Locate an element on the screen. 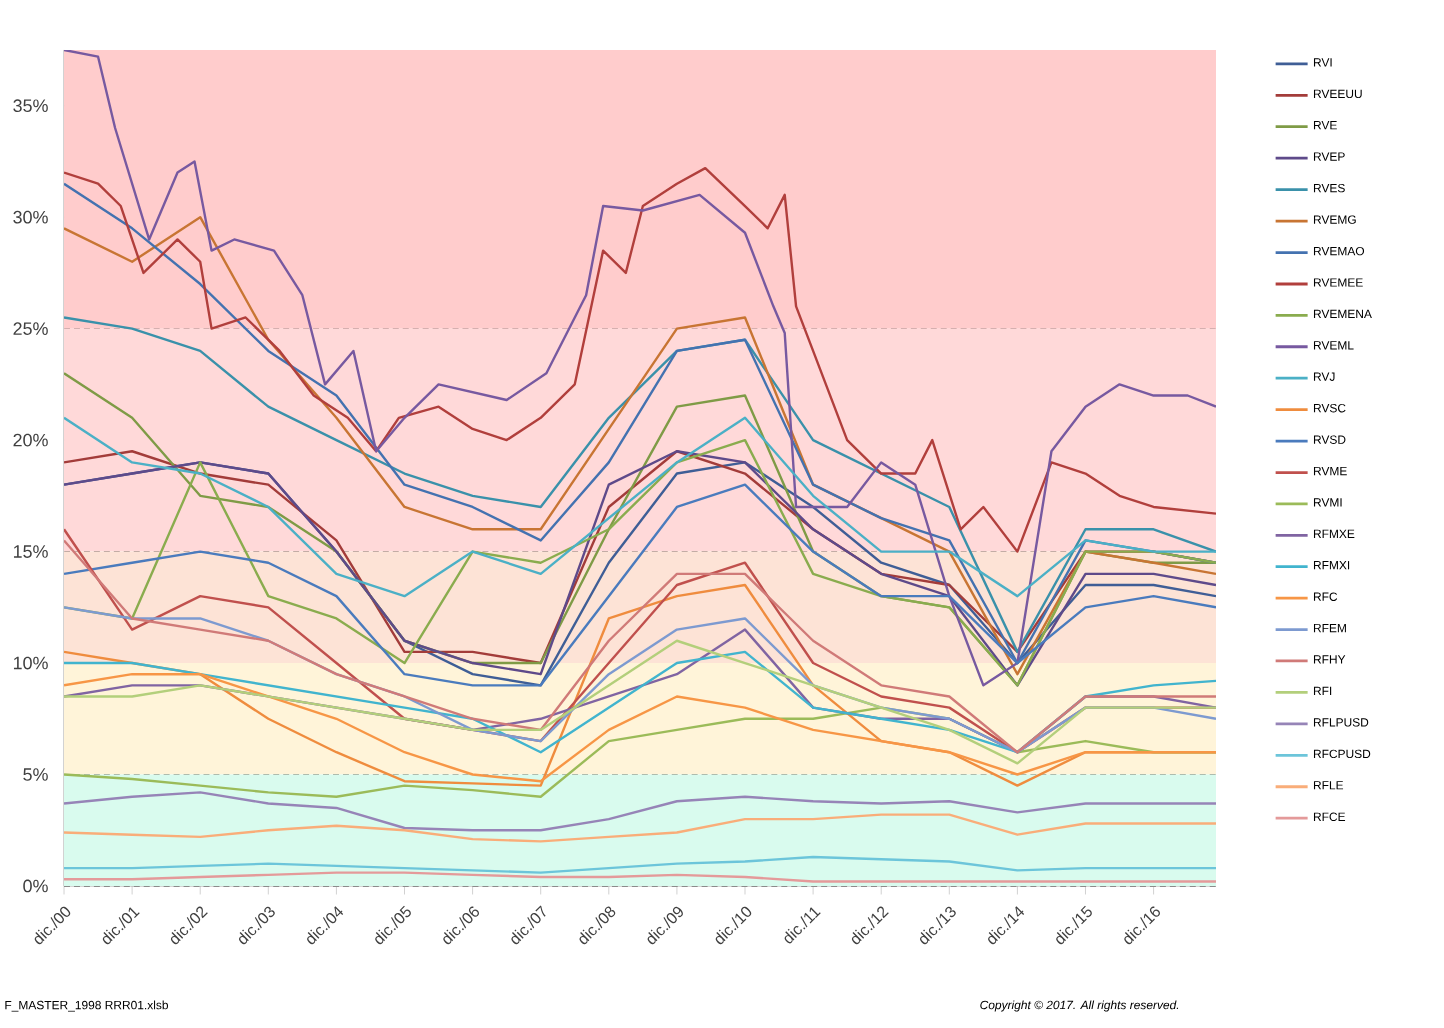 Image resolution: width=1444 pixels, height=1028 pixels. y-tick-label: 30% is located at coordinates (30, 217).